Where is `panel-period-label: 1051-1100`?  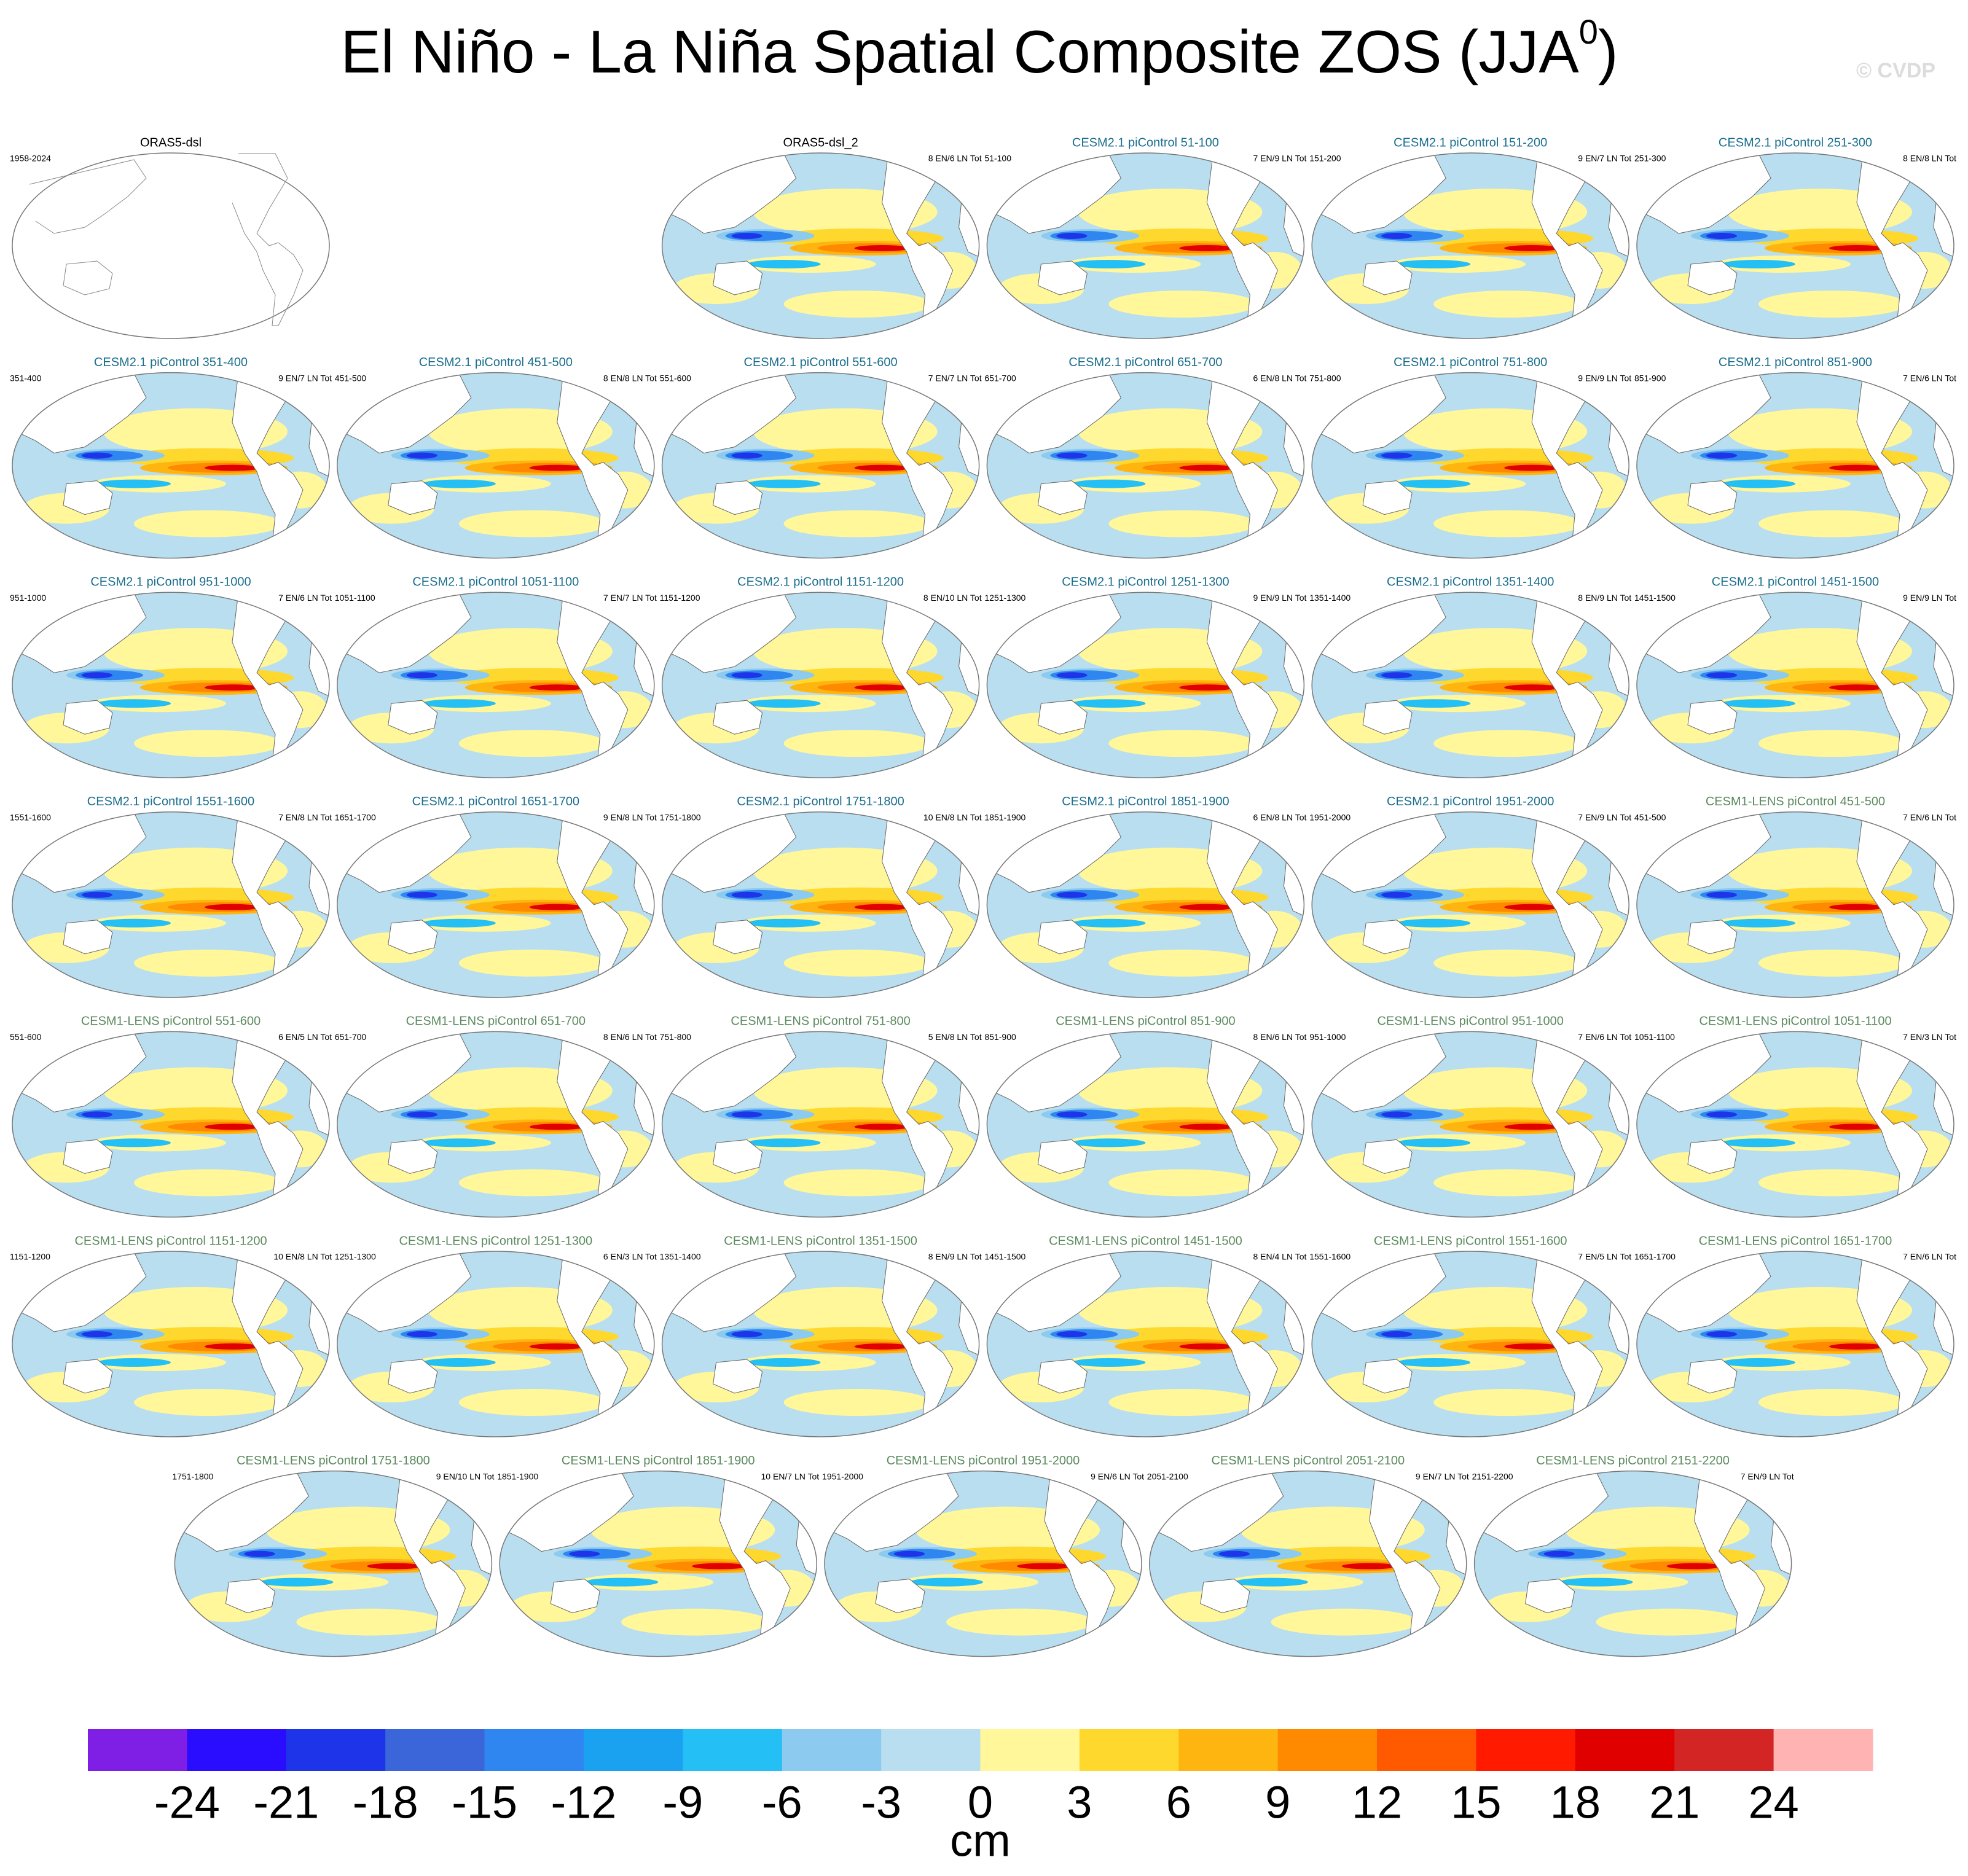 panel-period-label: 1051-1100 is located at coordinates (355, 598).